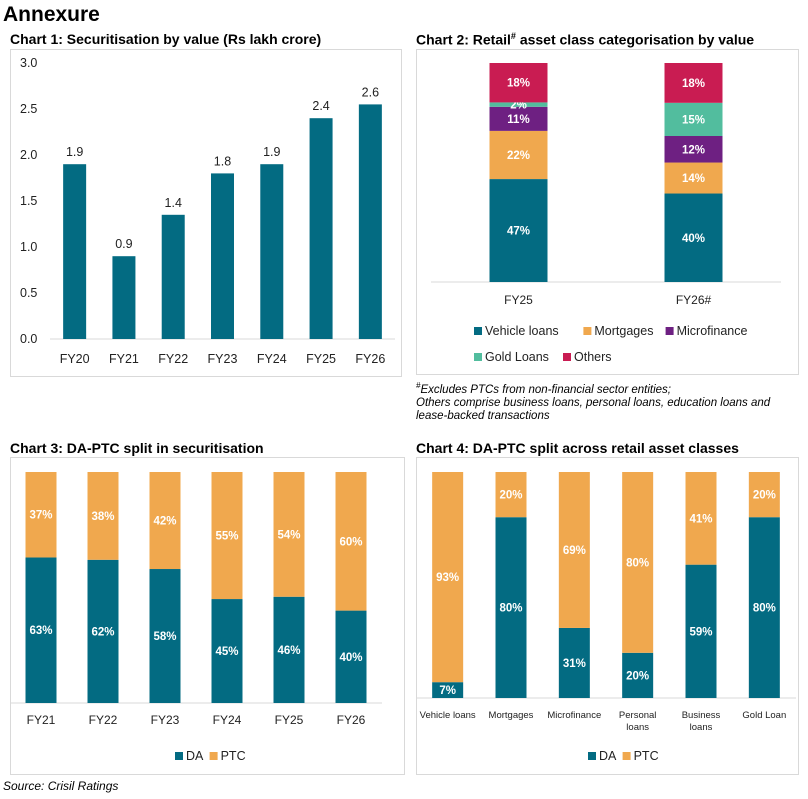 The width and height of the screenshot is (808, 799). I want to click on chart3-data-label: 63%, so click(40, 631).